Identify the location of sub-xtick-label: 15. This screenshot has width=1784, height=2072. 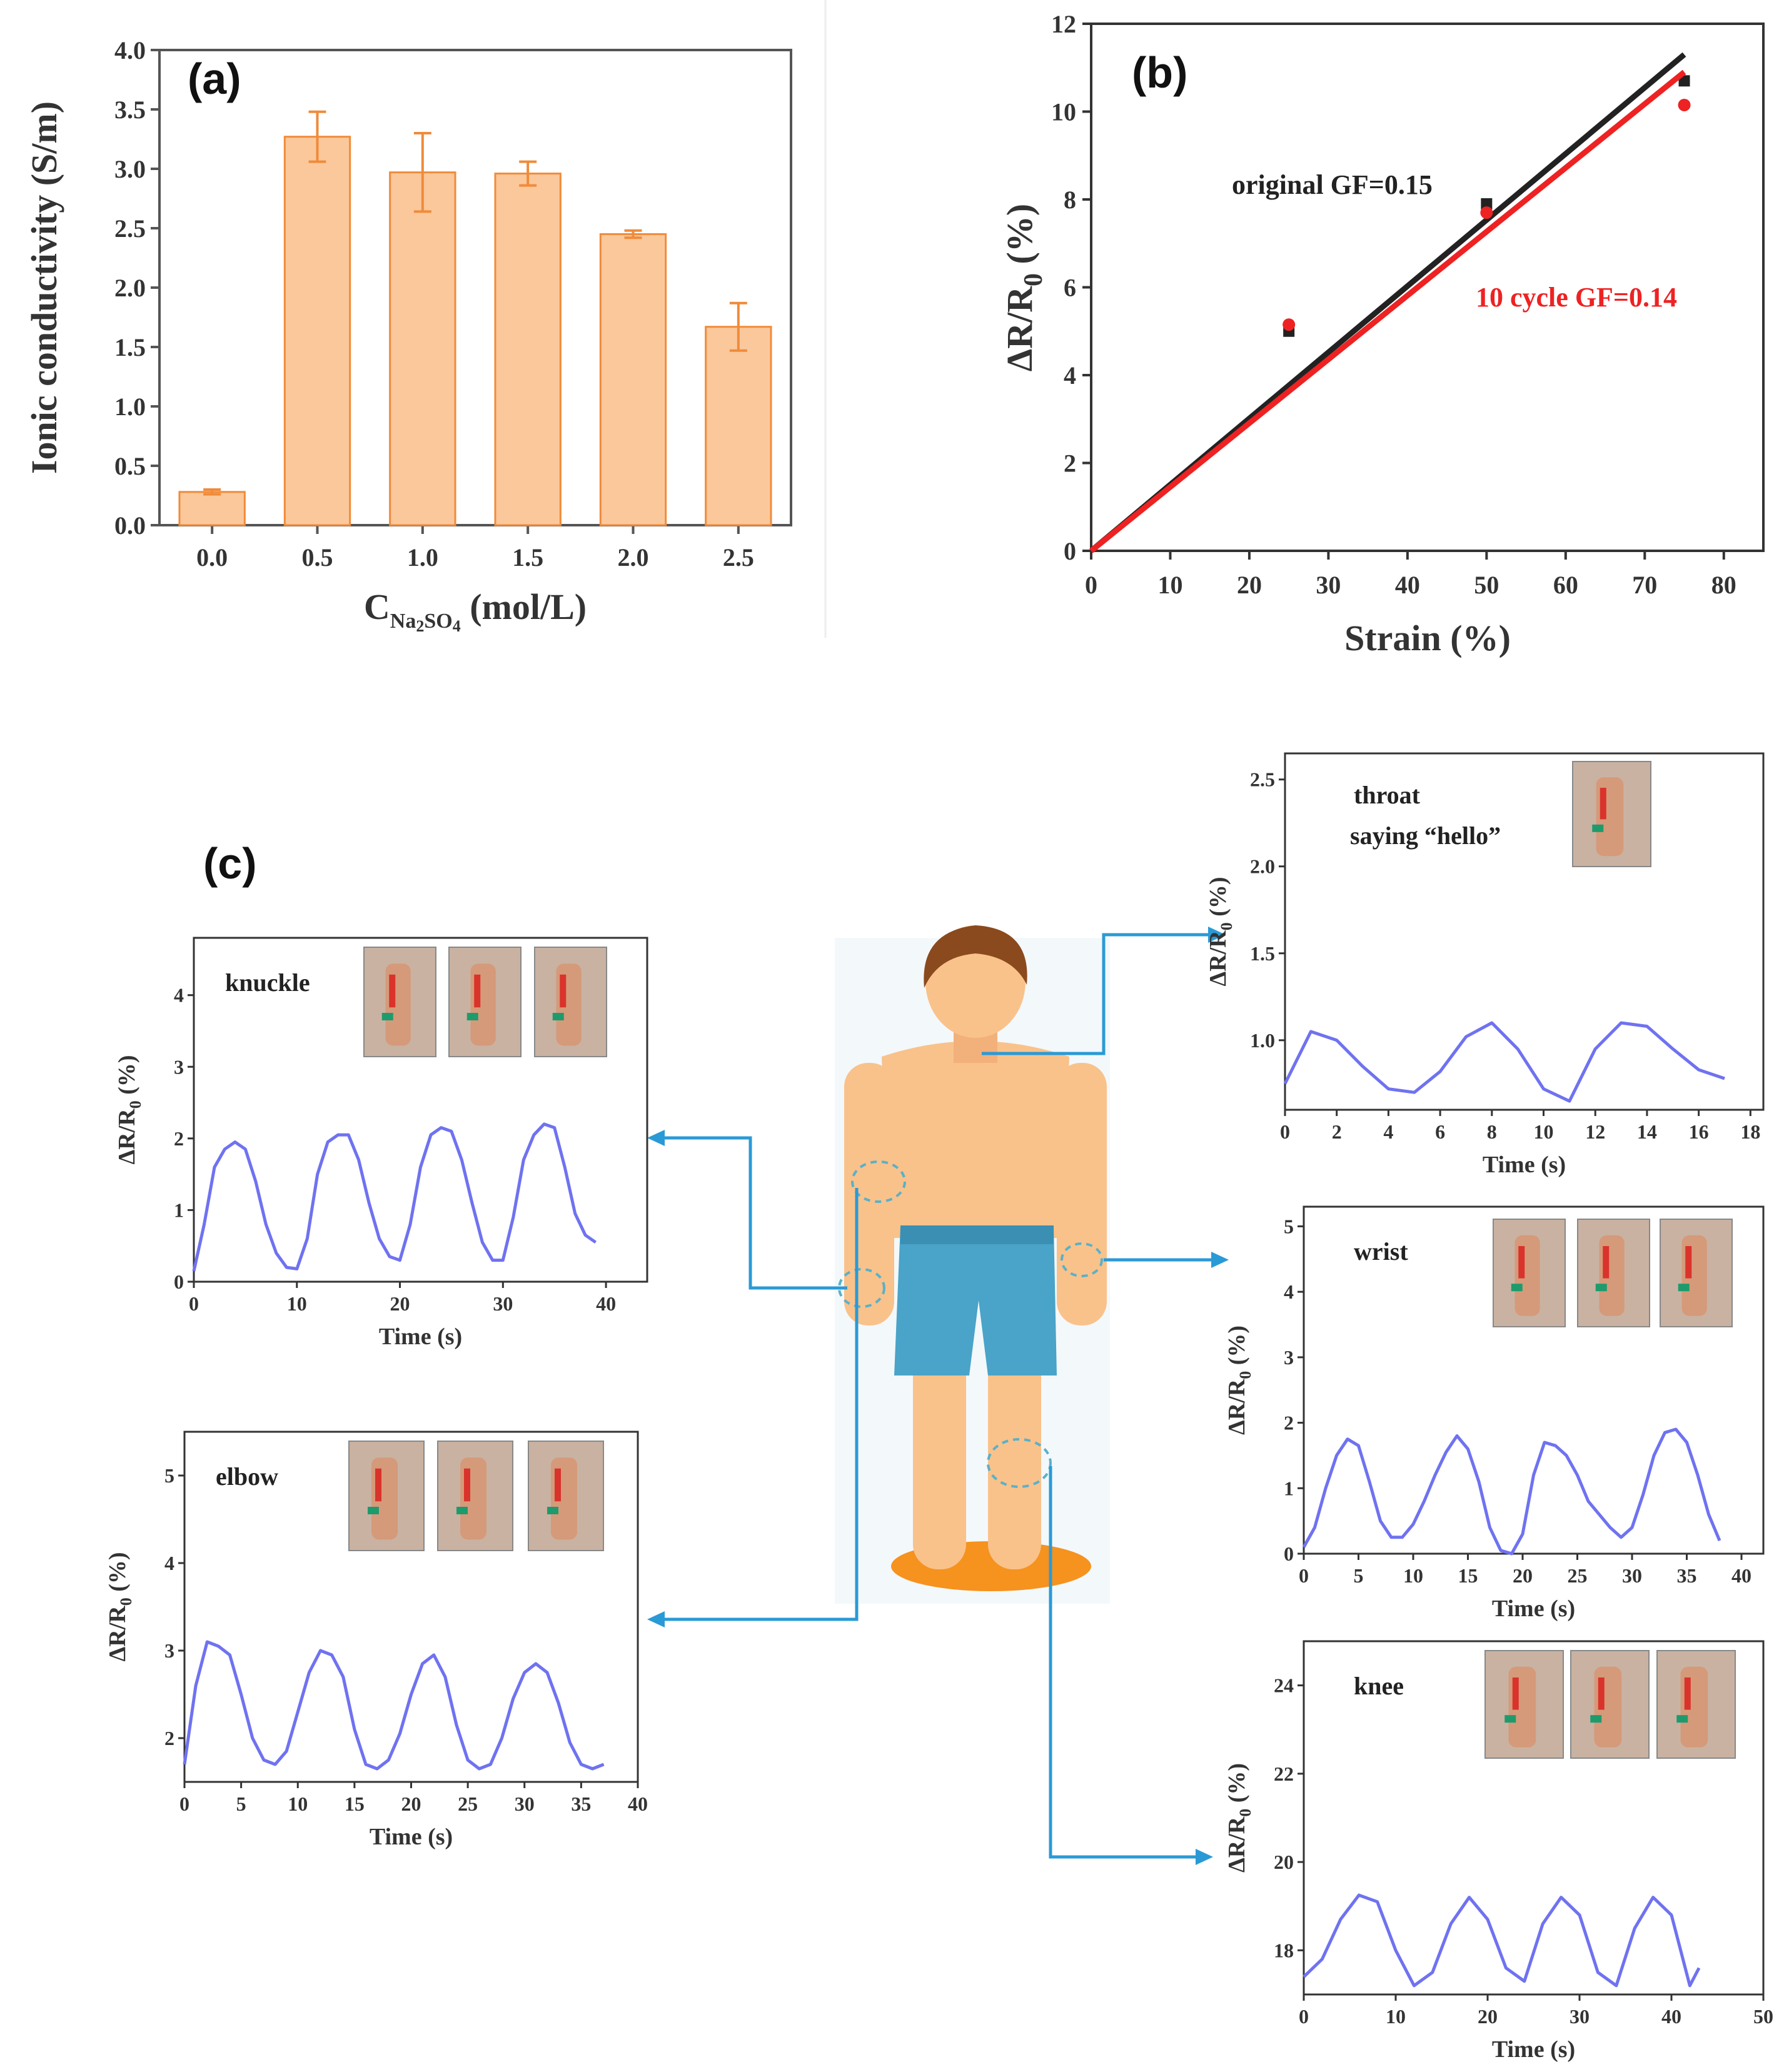
(1468, 1576).